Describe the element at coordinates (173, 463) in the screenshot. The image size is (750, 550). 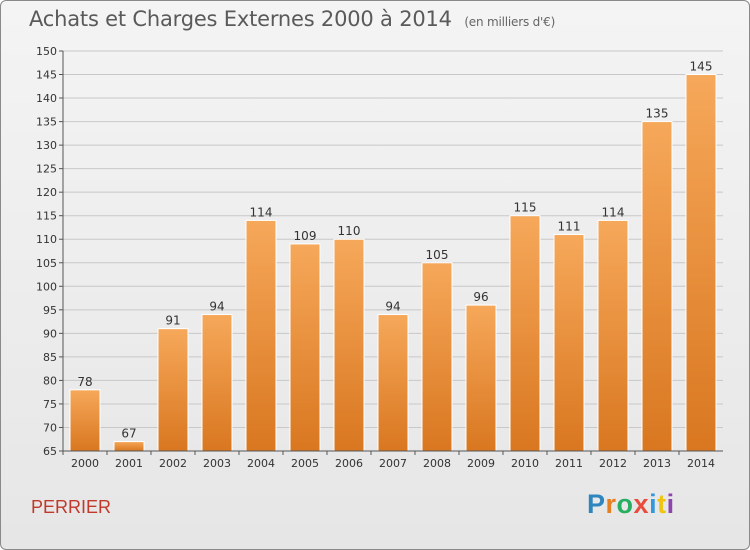
I see `x-tick-label-2002: 2002` at that location.